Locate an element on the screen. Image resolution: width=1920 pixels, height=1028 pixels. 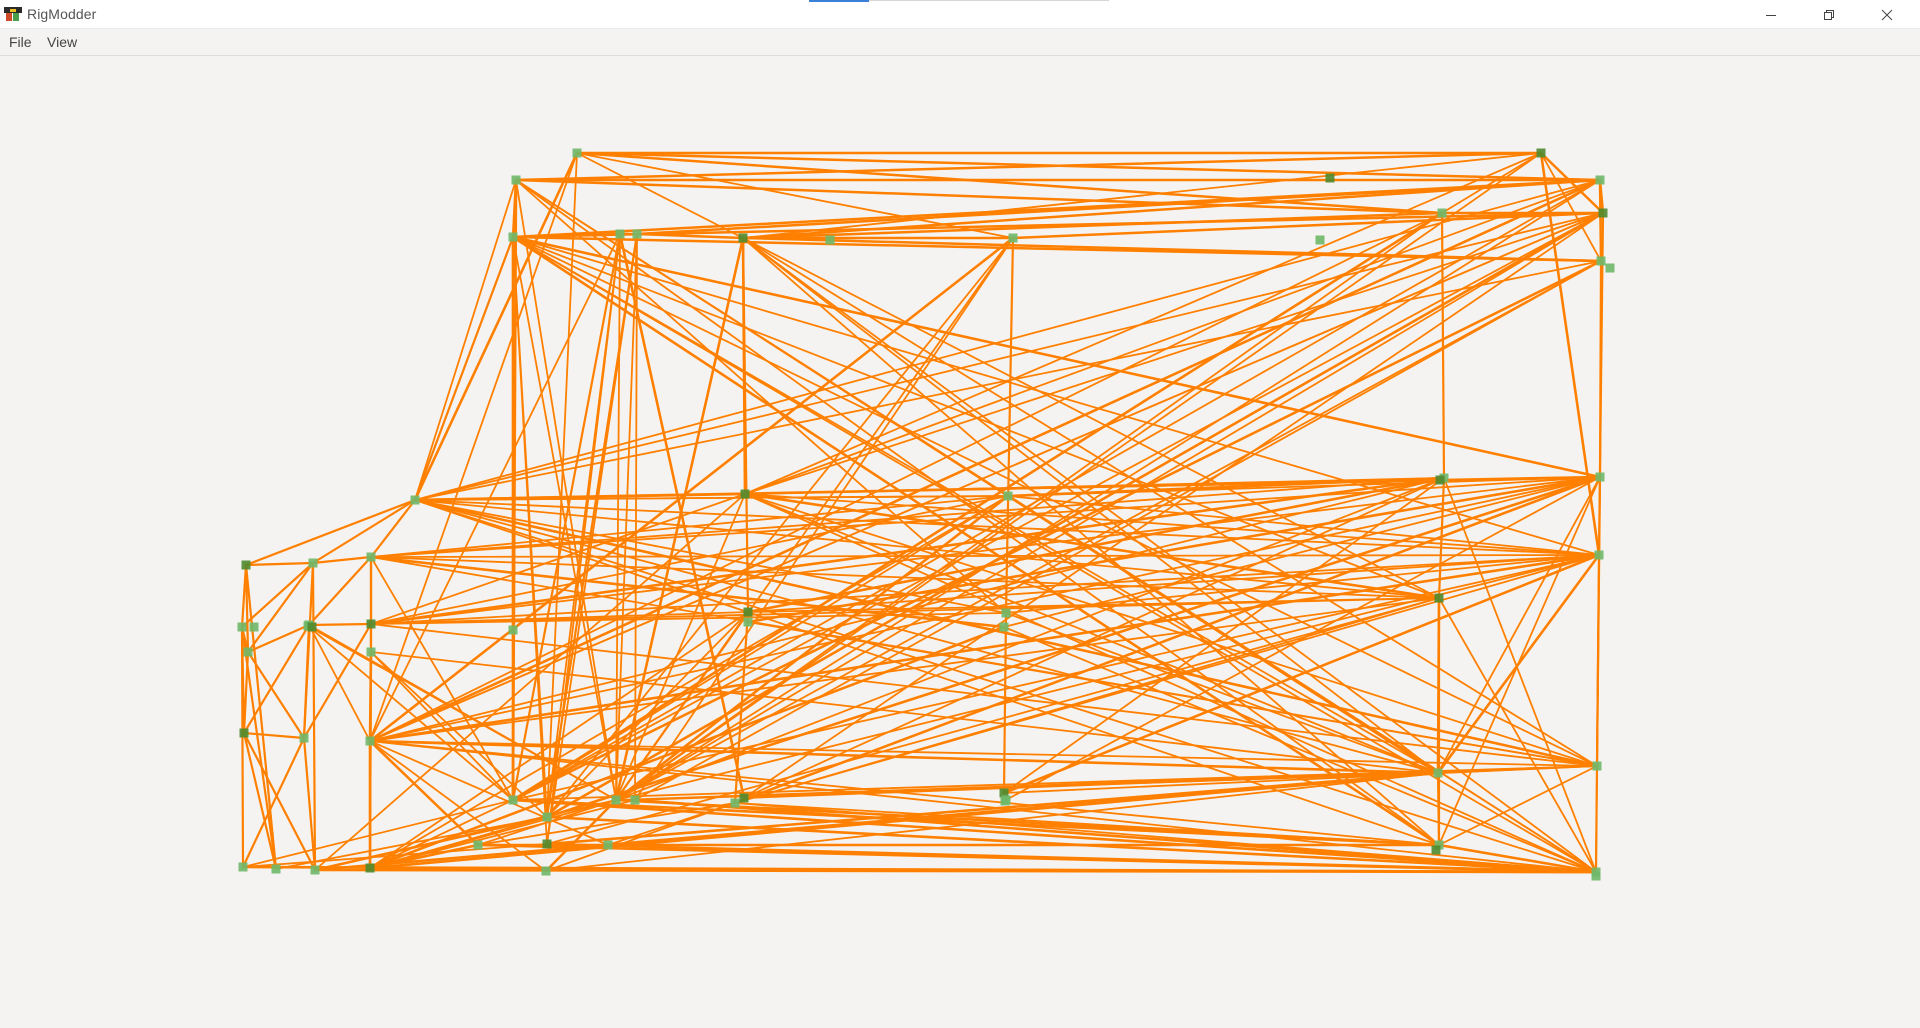
rigmodder-logo-icon is located at coordinates (13, 14).